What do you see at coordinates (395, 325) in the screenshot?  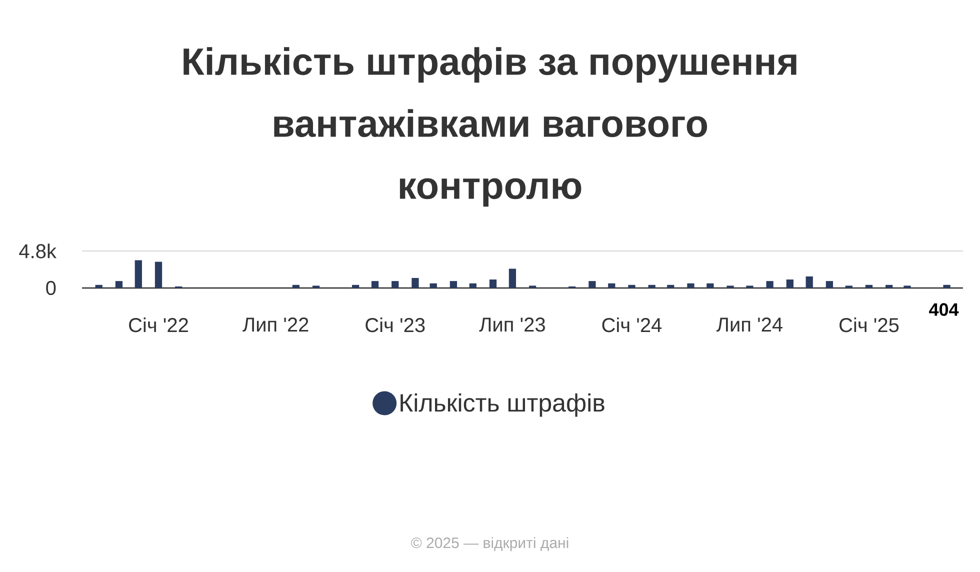 I see `x-tick-label: Січ '23` at bounding box center [395, 325].